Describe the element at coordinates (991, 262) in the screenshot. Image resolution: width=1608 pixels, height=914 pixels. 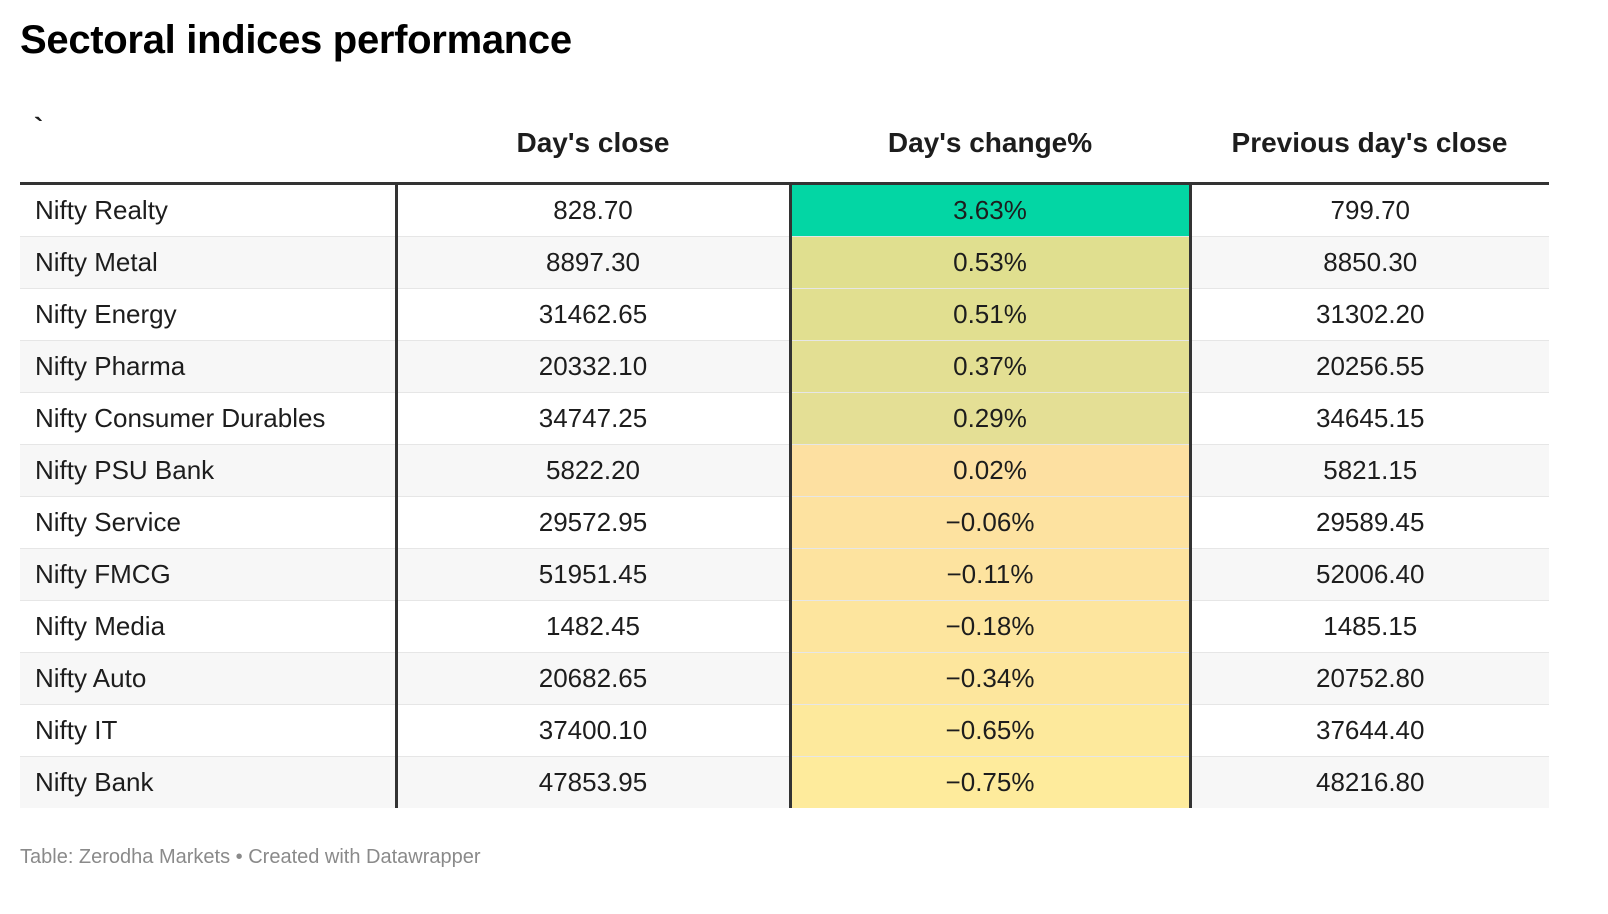
I see `cell-day-change: 0.53%` at that location.